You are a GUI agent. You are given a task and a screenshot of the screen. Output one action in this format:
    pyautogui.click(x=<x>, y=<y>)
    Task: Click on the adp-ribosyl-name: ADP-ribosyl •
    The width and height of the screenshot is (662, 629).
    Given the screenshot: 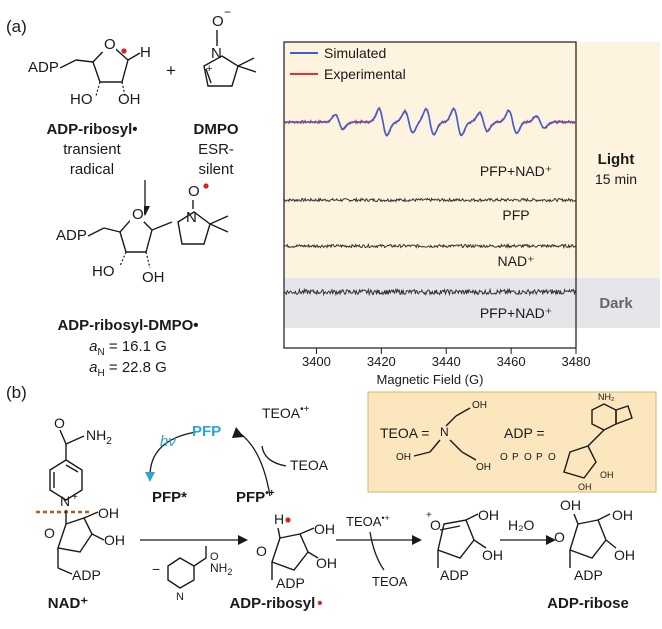 What is the action you would take?
    pyautogui.click(x=275, y=603)
    